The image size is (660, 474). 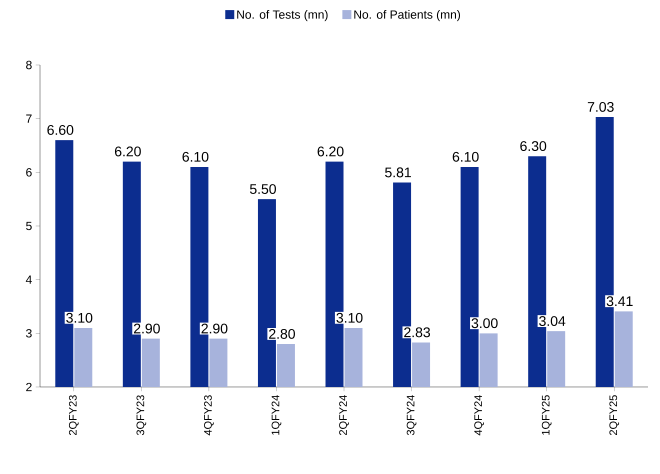 I want to click on data-label: 7.03, so click(x=601, y=107).